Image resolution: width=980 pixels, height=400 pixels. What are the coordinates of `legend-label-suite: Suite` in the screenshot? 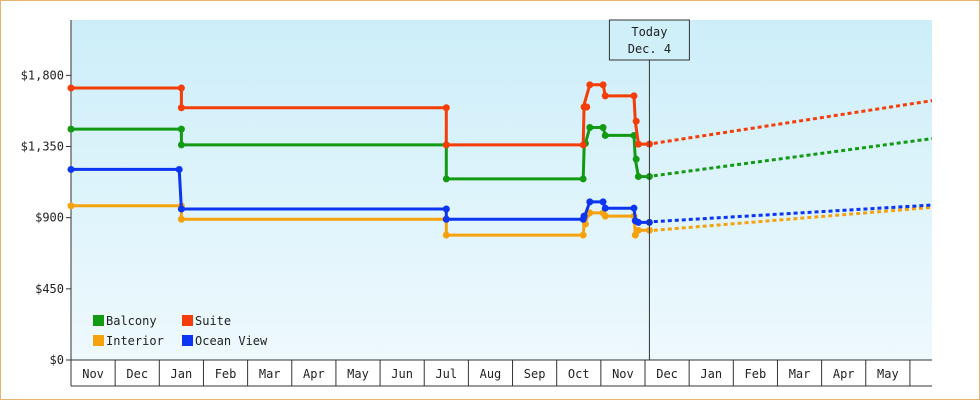 It's located at (213, 321).